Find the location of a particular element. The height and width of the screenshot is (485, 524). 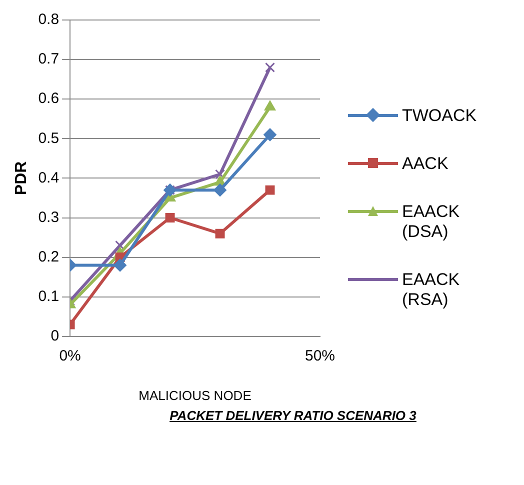

y-tick-label: 0.5 is located at coordinates (49, 138).